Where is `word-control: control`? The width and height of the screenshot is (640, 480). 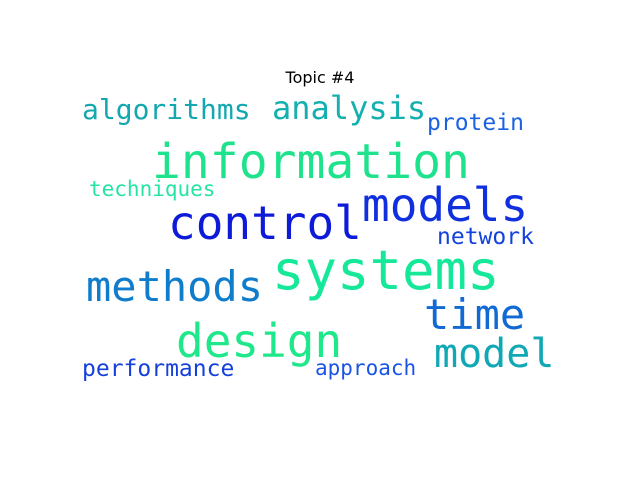
word-control: control is located at coordinates (265, 223).